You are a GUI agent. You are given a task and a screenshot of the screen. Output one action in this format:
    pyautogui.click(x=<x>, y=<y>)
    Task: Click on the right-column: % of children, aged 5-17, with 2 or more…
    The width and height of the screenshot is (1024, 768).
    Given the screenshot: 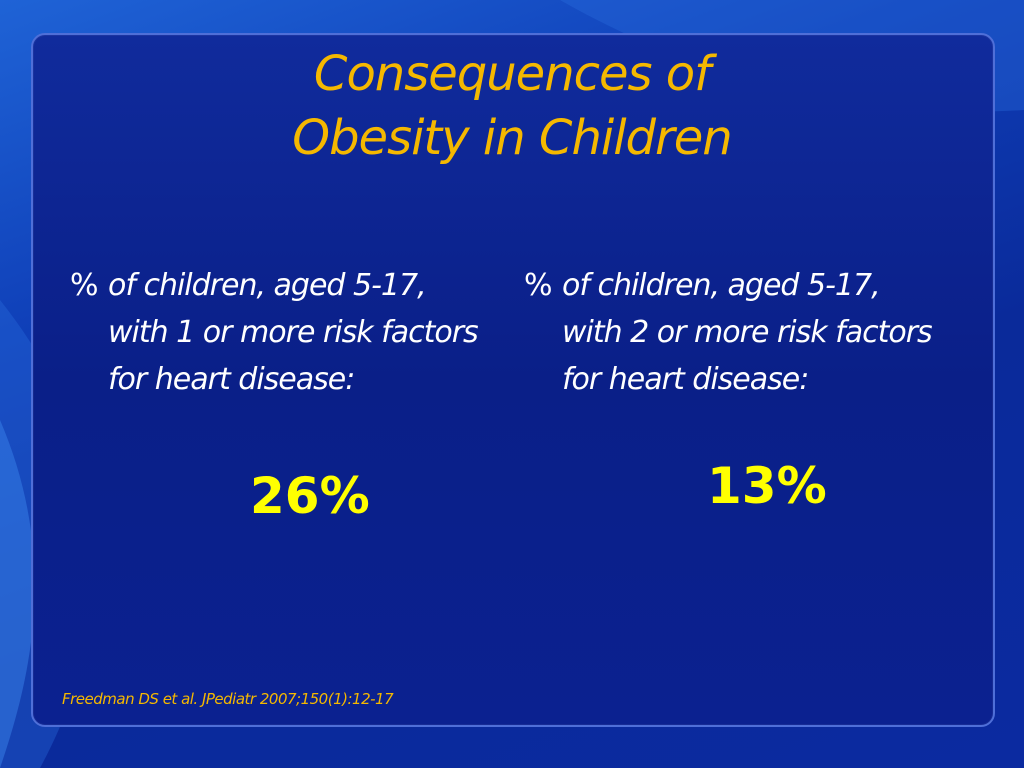 What is the action you would take?
    pyautogui.click(x=734, y=332)
    